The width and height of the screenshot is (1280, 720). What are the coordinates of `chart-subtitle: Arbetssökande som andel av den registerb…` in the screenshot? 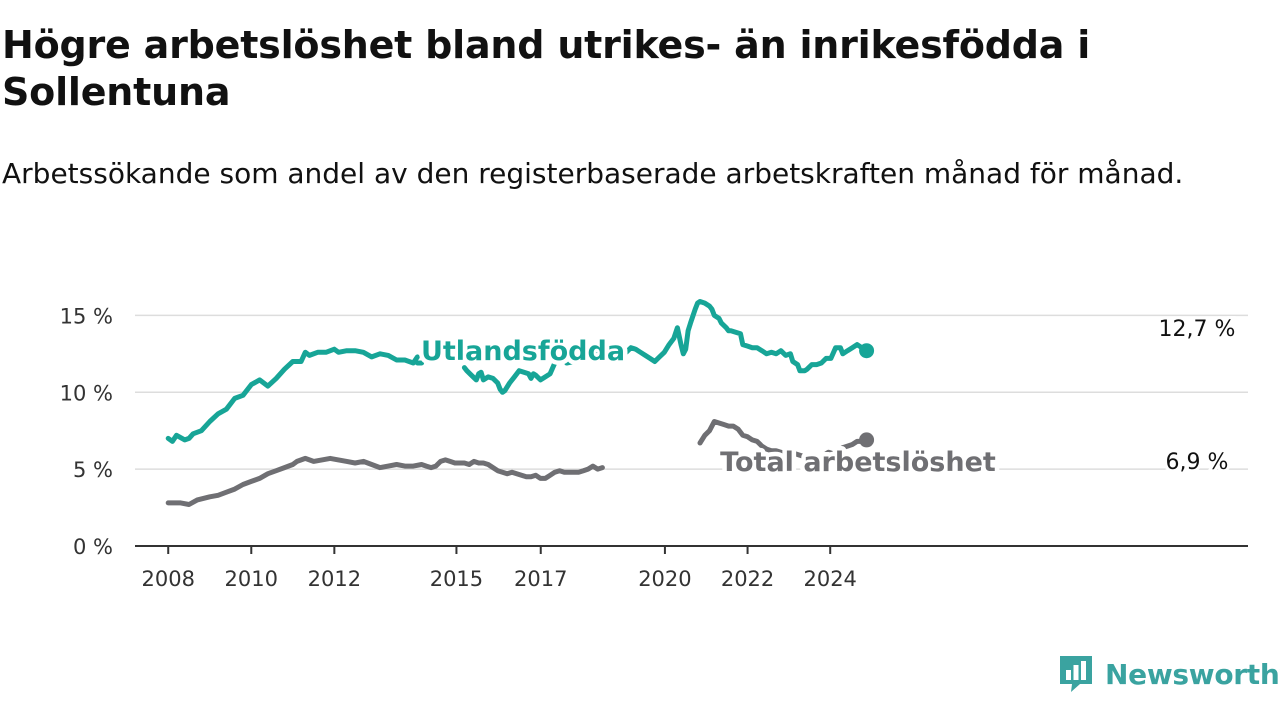 It's located at (593, 173).